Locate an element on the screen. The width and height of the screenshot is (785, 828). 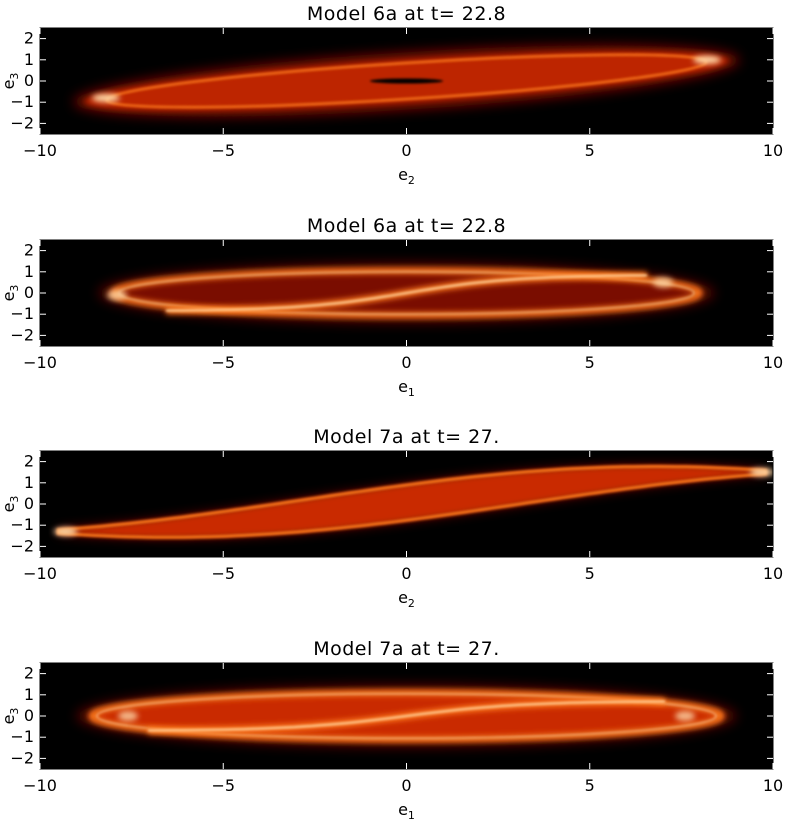
ring-edge is located at coordinates (406, 716).